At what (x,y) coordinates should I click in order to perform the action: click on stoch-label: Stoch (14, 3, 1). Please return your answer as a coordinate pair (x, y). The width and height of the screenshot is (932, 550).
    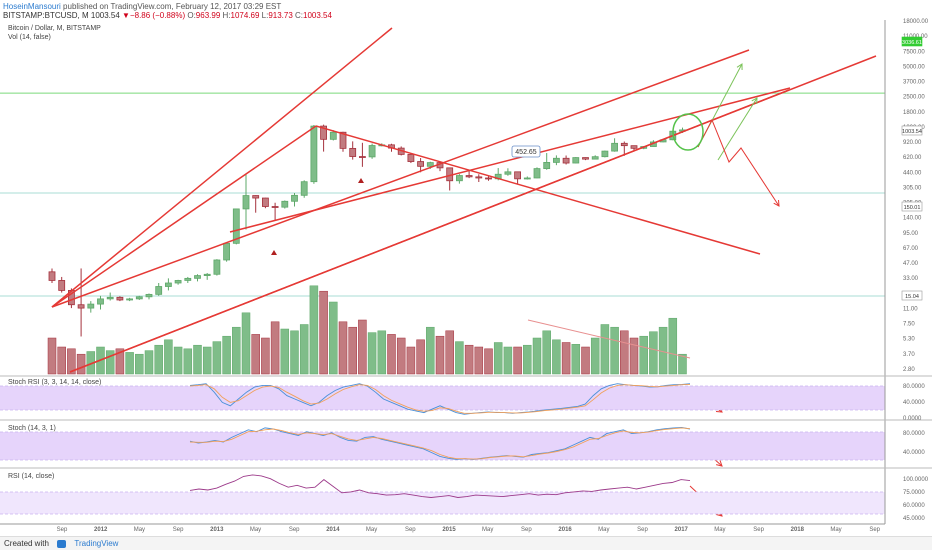
    Looking at the image, I should click on (32, 428).